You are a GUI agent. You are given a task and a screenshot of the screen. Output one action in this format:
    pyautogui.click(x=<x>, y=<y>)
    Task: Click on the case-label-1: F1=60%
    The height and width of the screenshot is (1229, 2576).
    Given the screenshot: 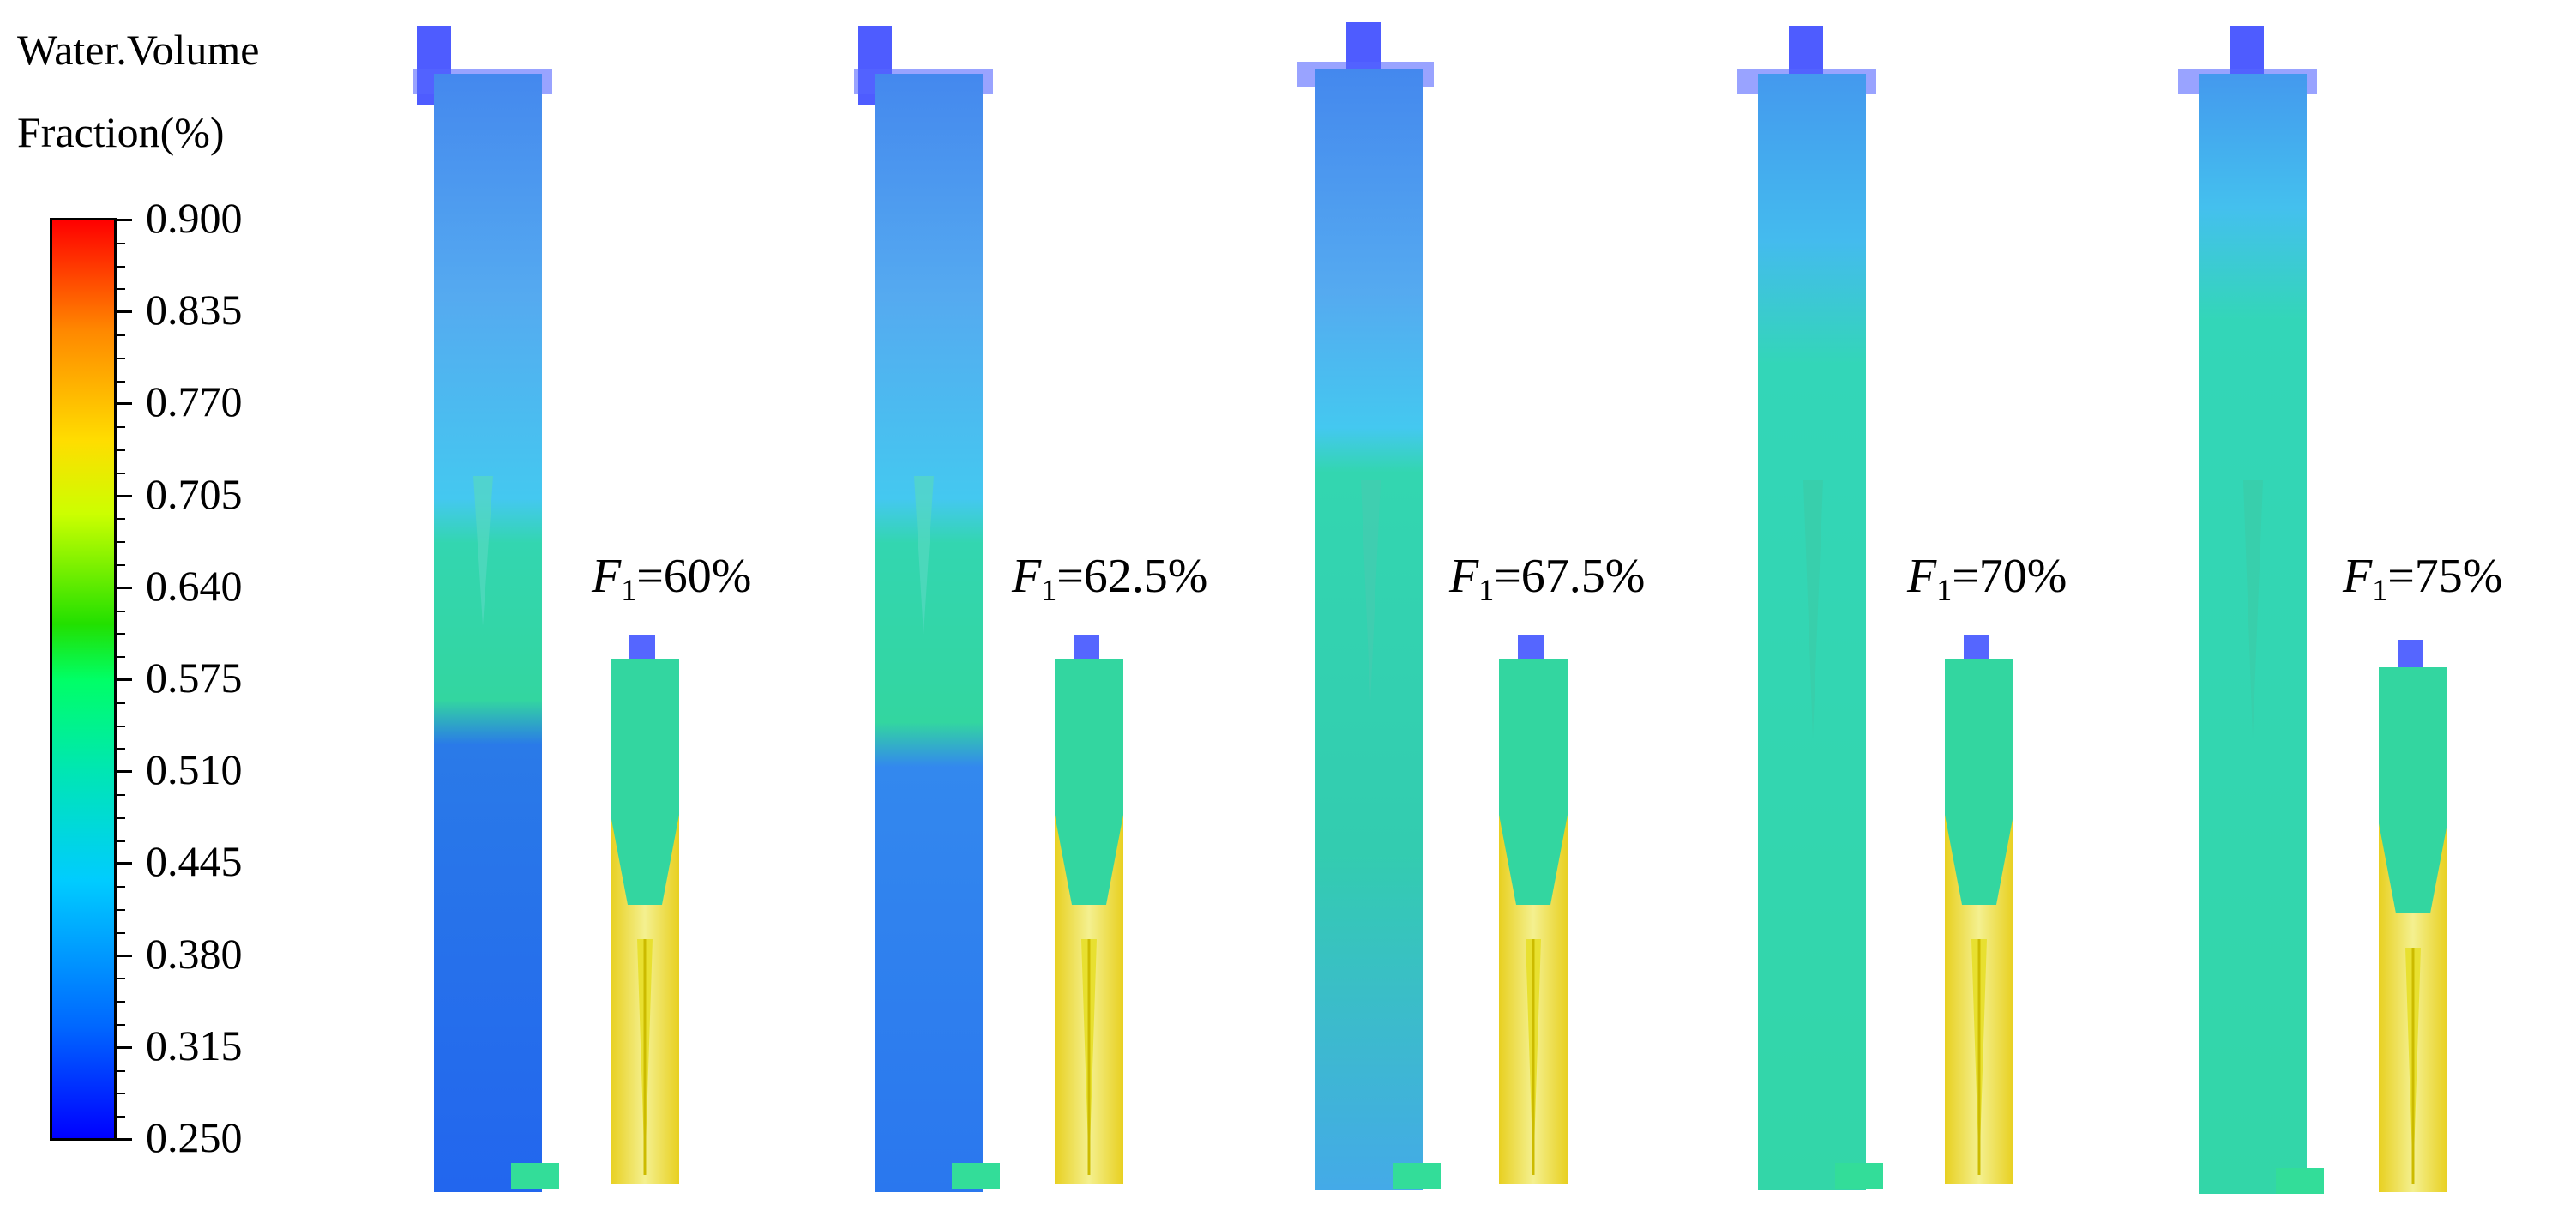 What is the action you would take?
    pyautogui.click(x=672, y=578)
    